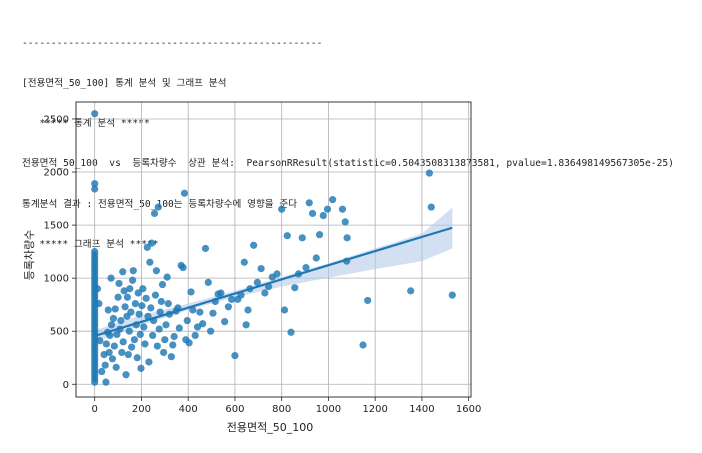 The image size is (702, 453). I want to click on log-line-section-title: [전용면적_50_100] 통계 분석 및 그래프 분석, so click(124, 84).